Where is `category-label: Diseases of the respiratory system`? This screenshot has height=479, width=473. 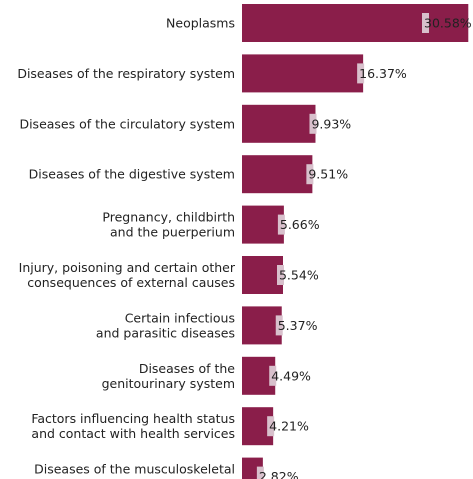
category-label: Diseases of the respiratory system is located at coordinates (126, 73).